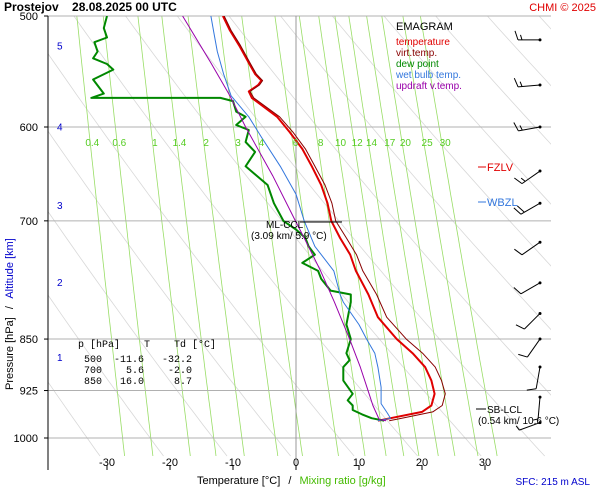 The image size is (600, 500). I want to click on pressure-tick-label: 600, so click(29, 128).